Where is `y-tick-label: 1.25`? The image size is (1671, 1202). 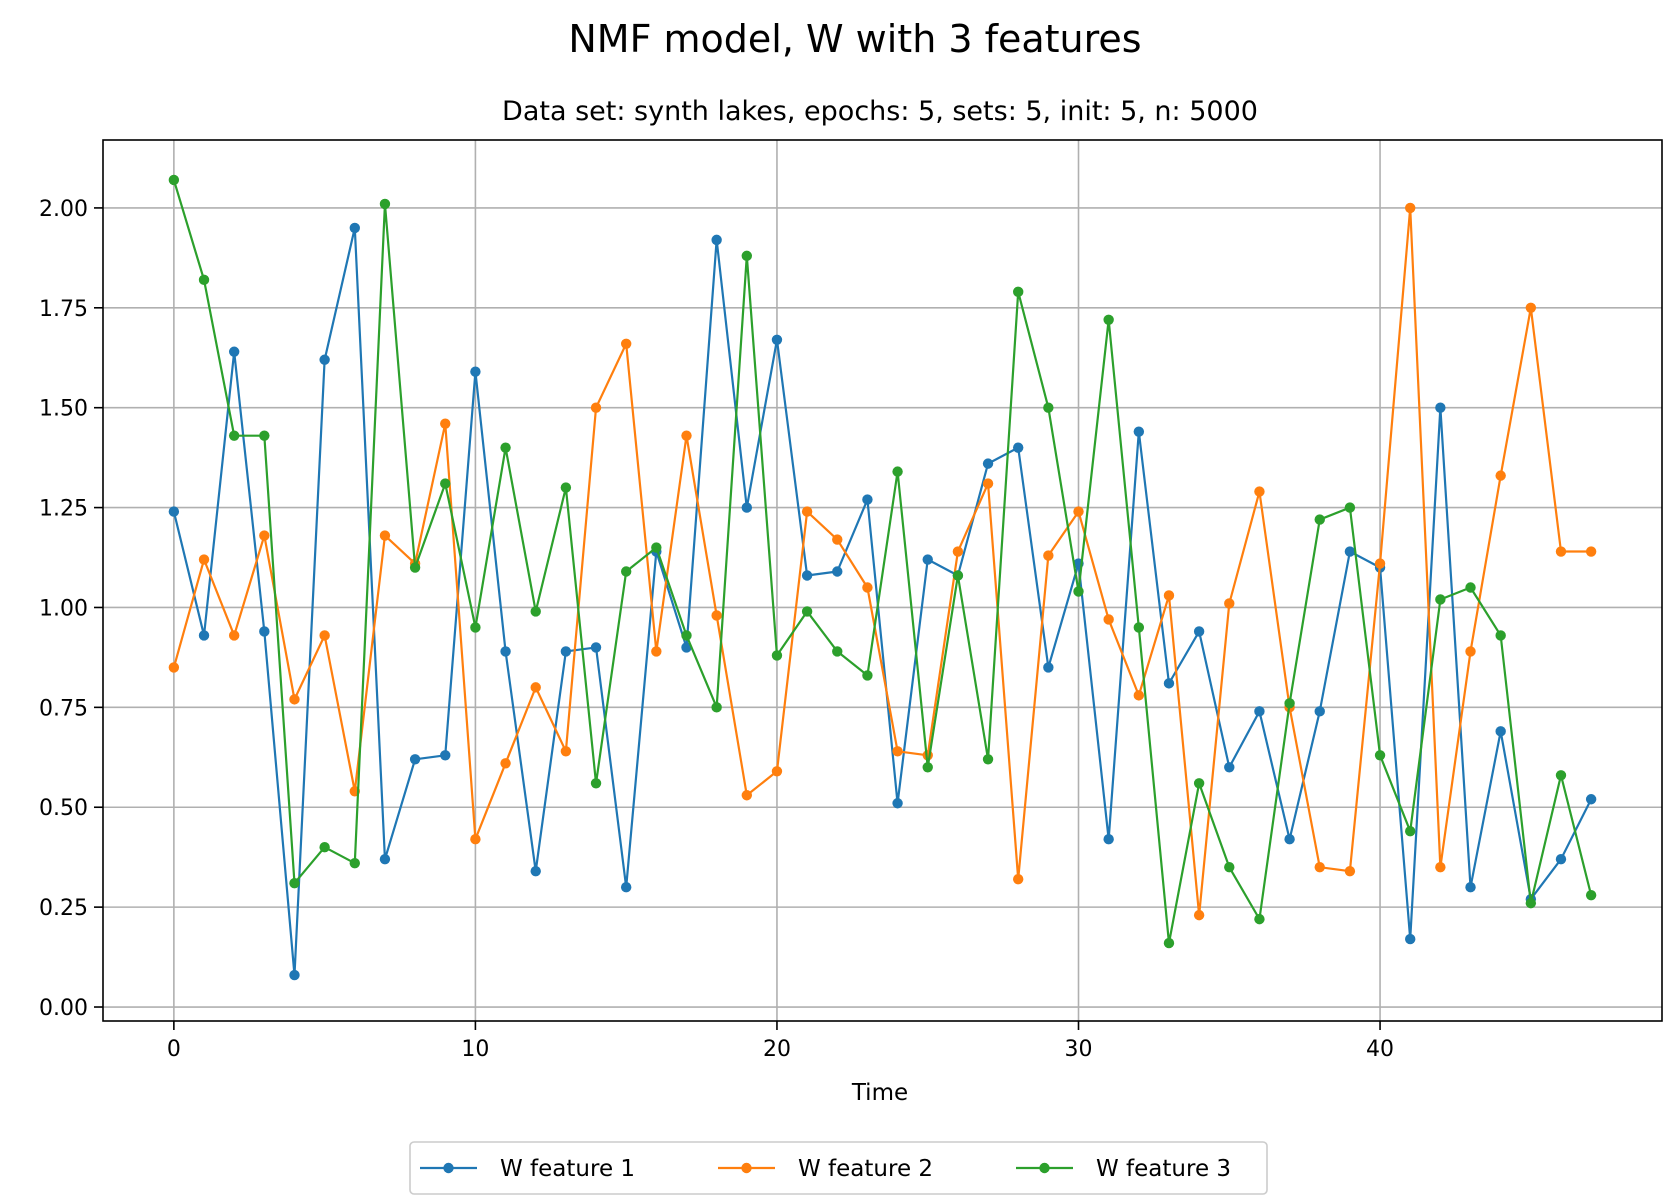 y-tick-label: 1.25 is located at coordinates (63, 509).